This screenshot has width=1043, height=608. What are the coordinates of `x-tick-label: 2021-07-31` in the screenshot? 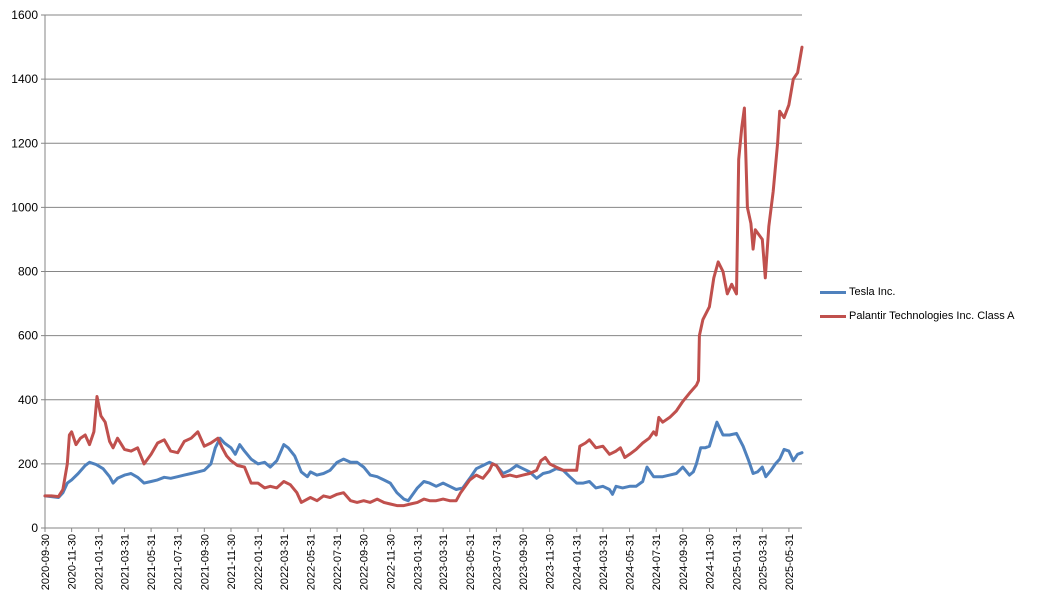 It's located at (179, 562).